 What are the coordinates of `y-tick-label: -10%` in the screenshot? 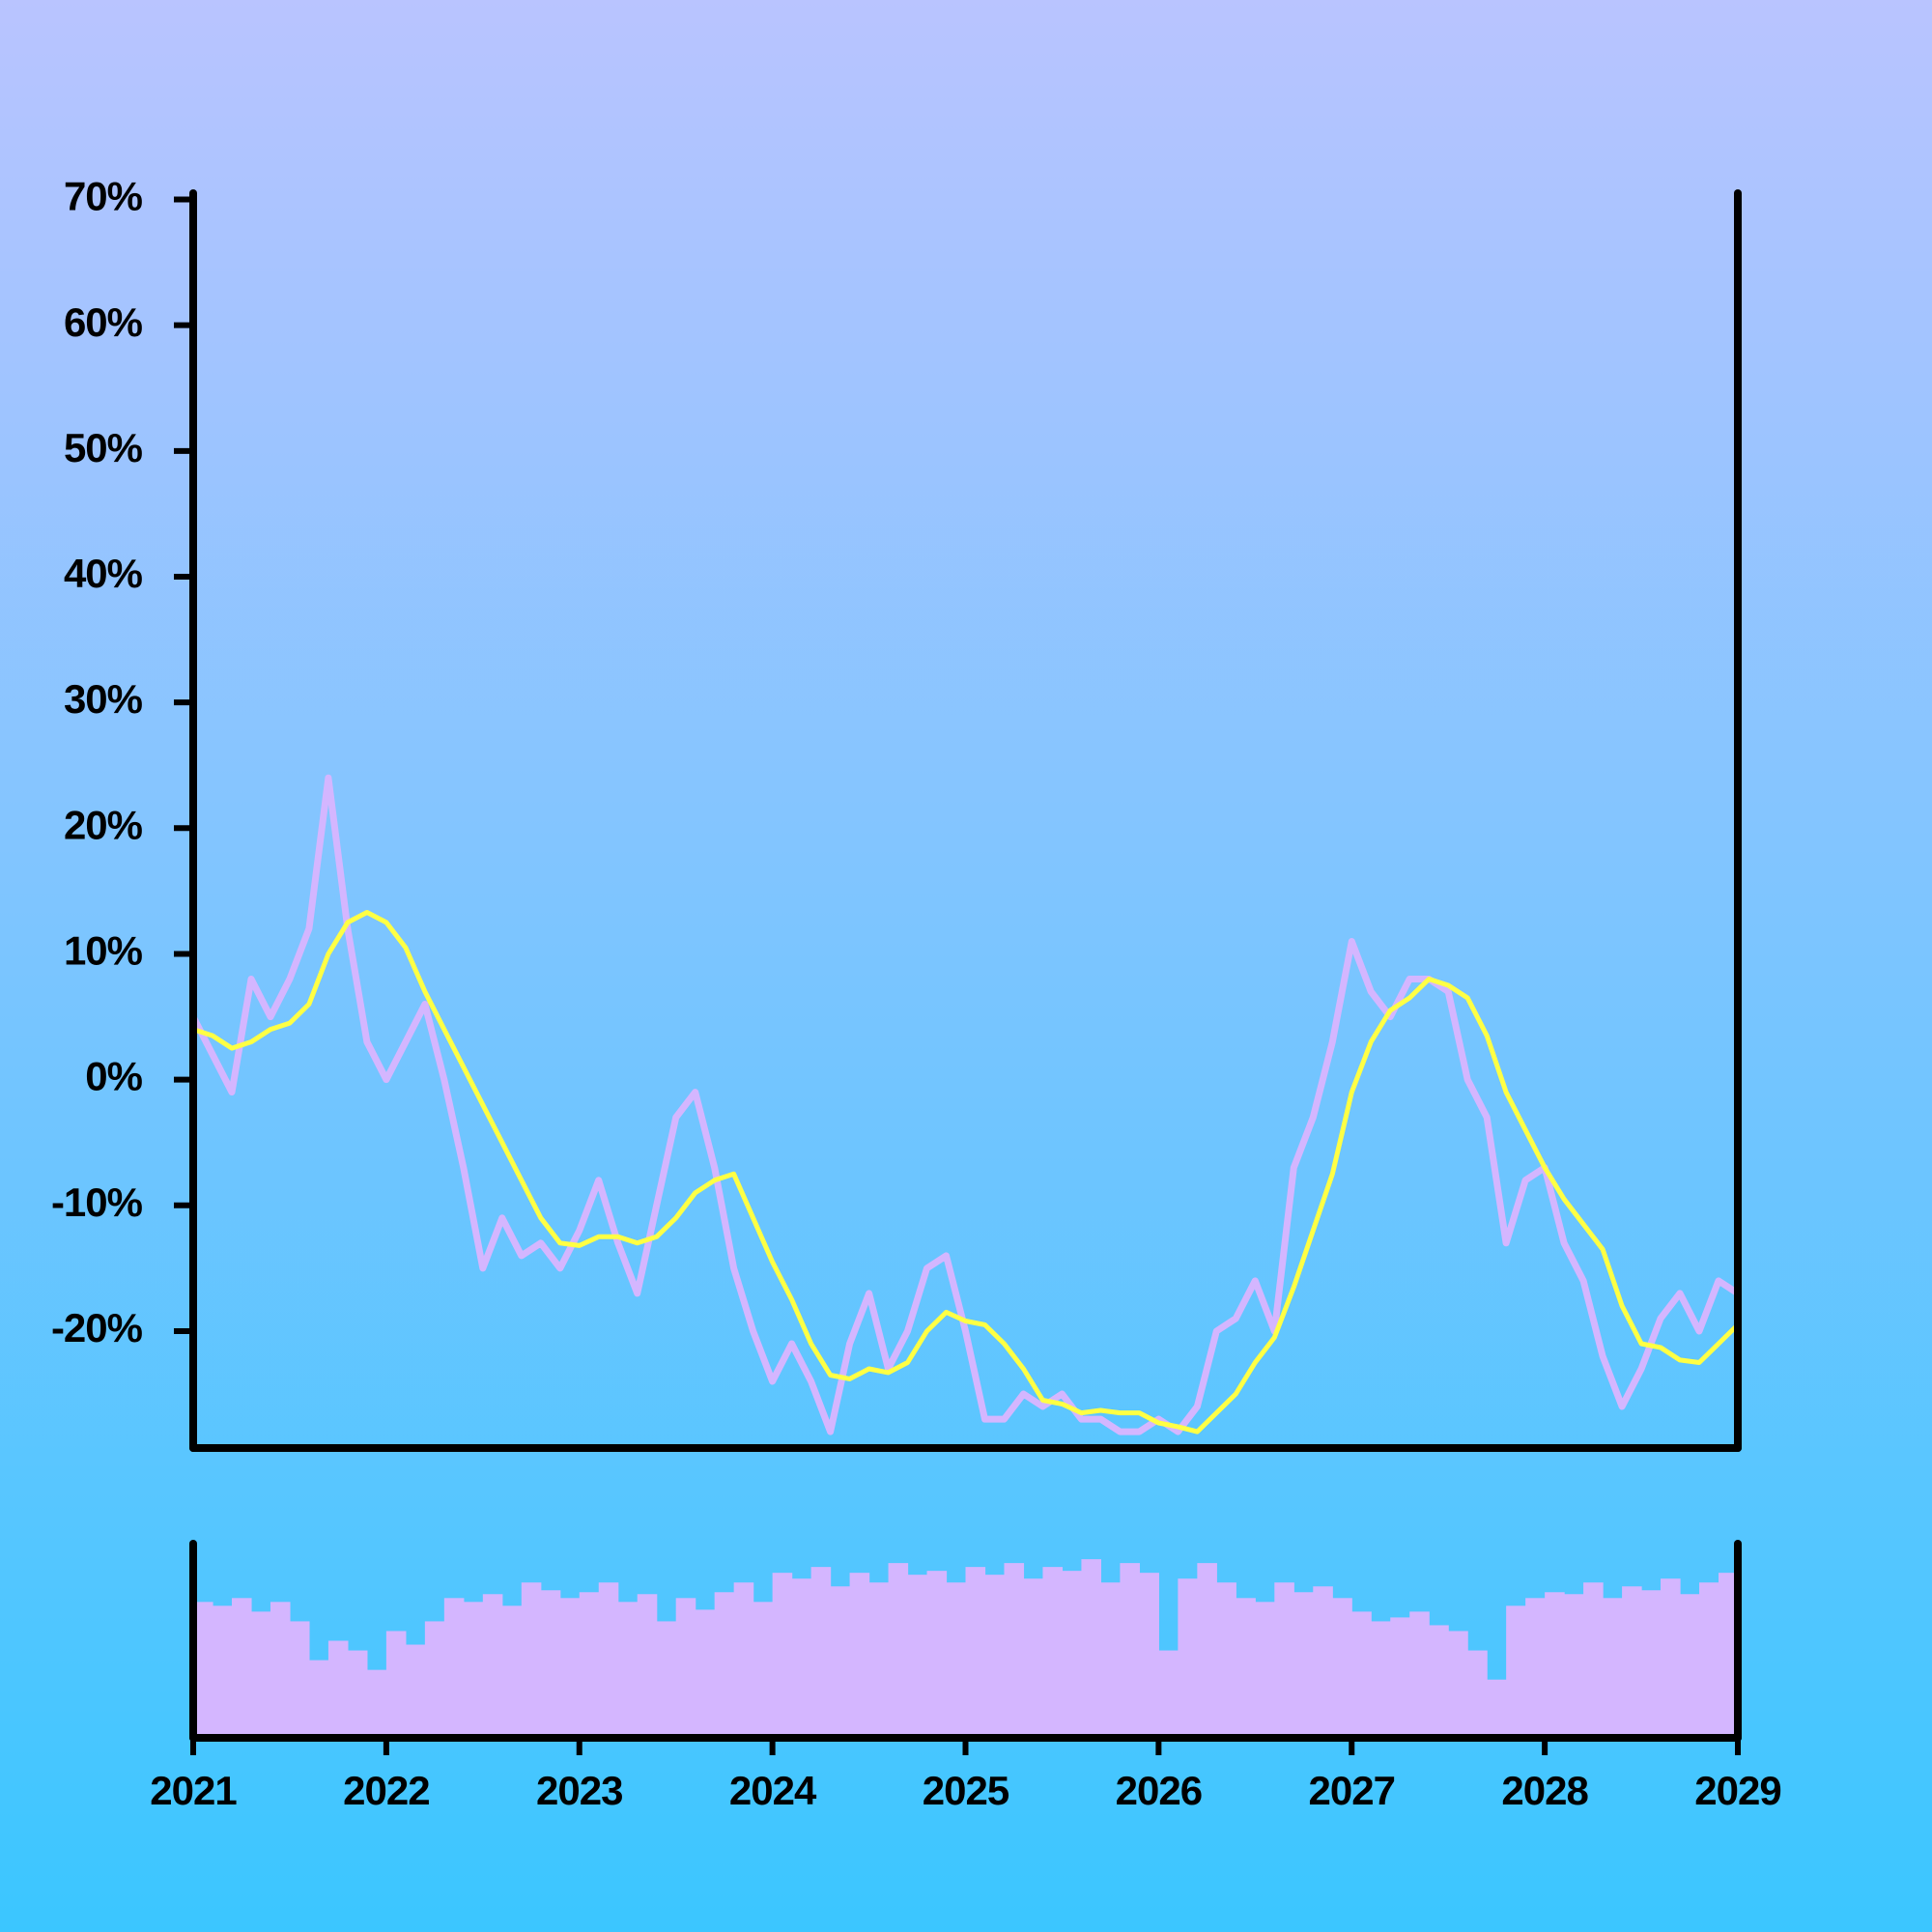 It's located at (97, 1202).